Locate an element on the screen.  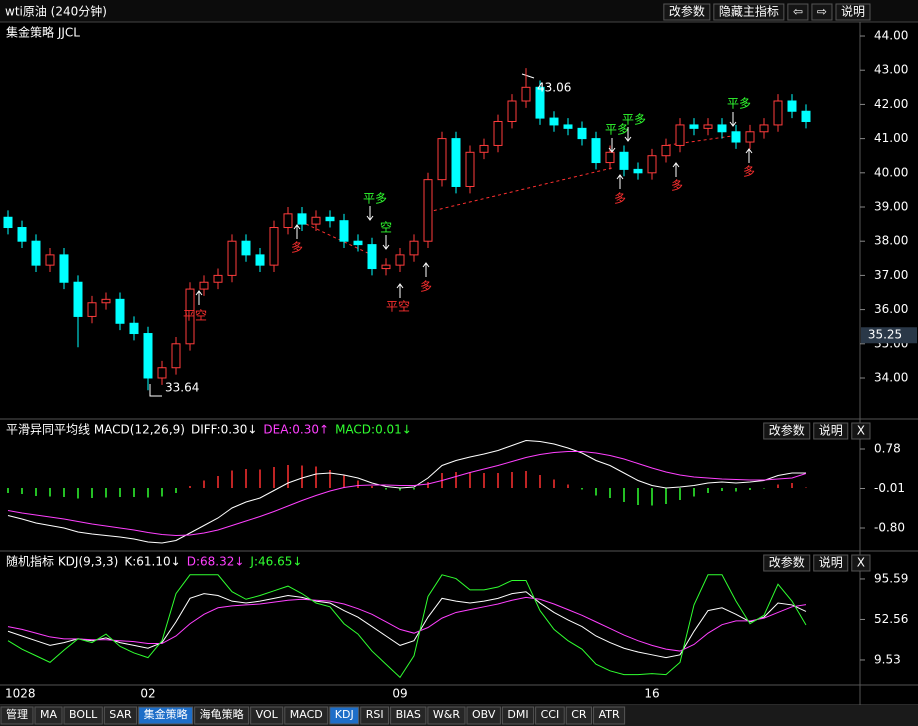
tab-label: CCI is located at coordinates (550, 714).